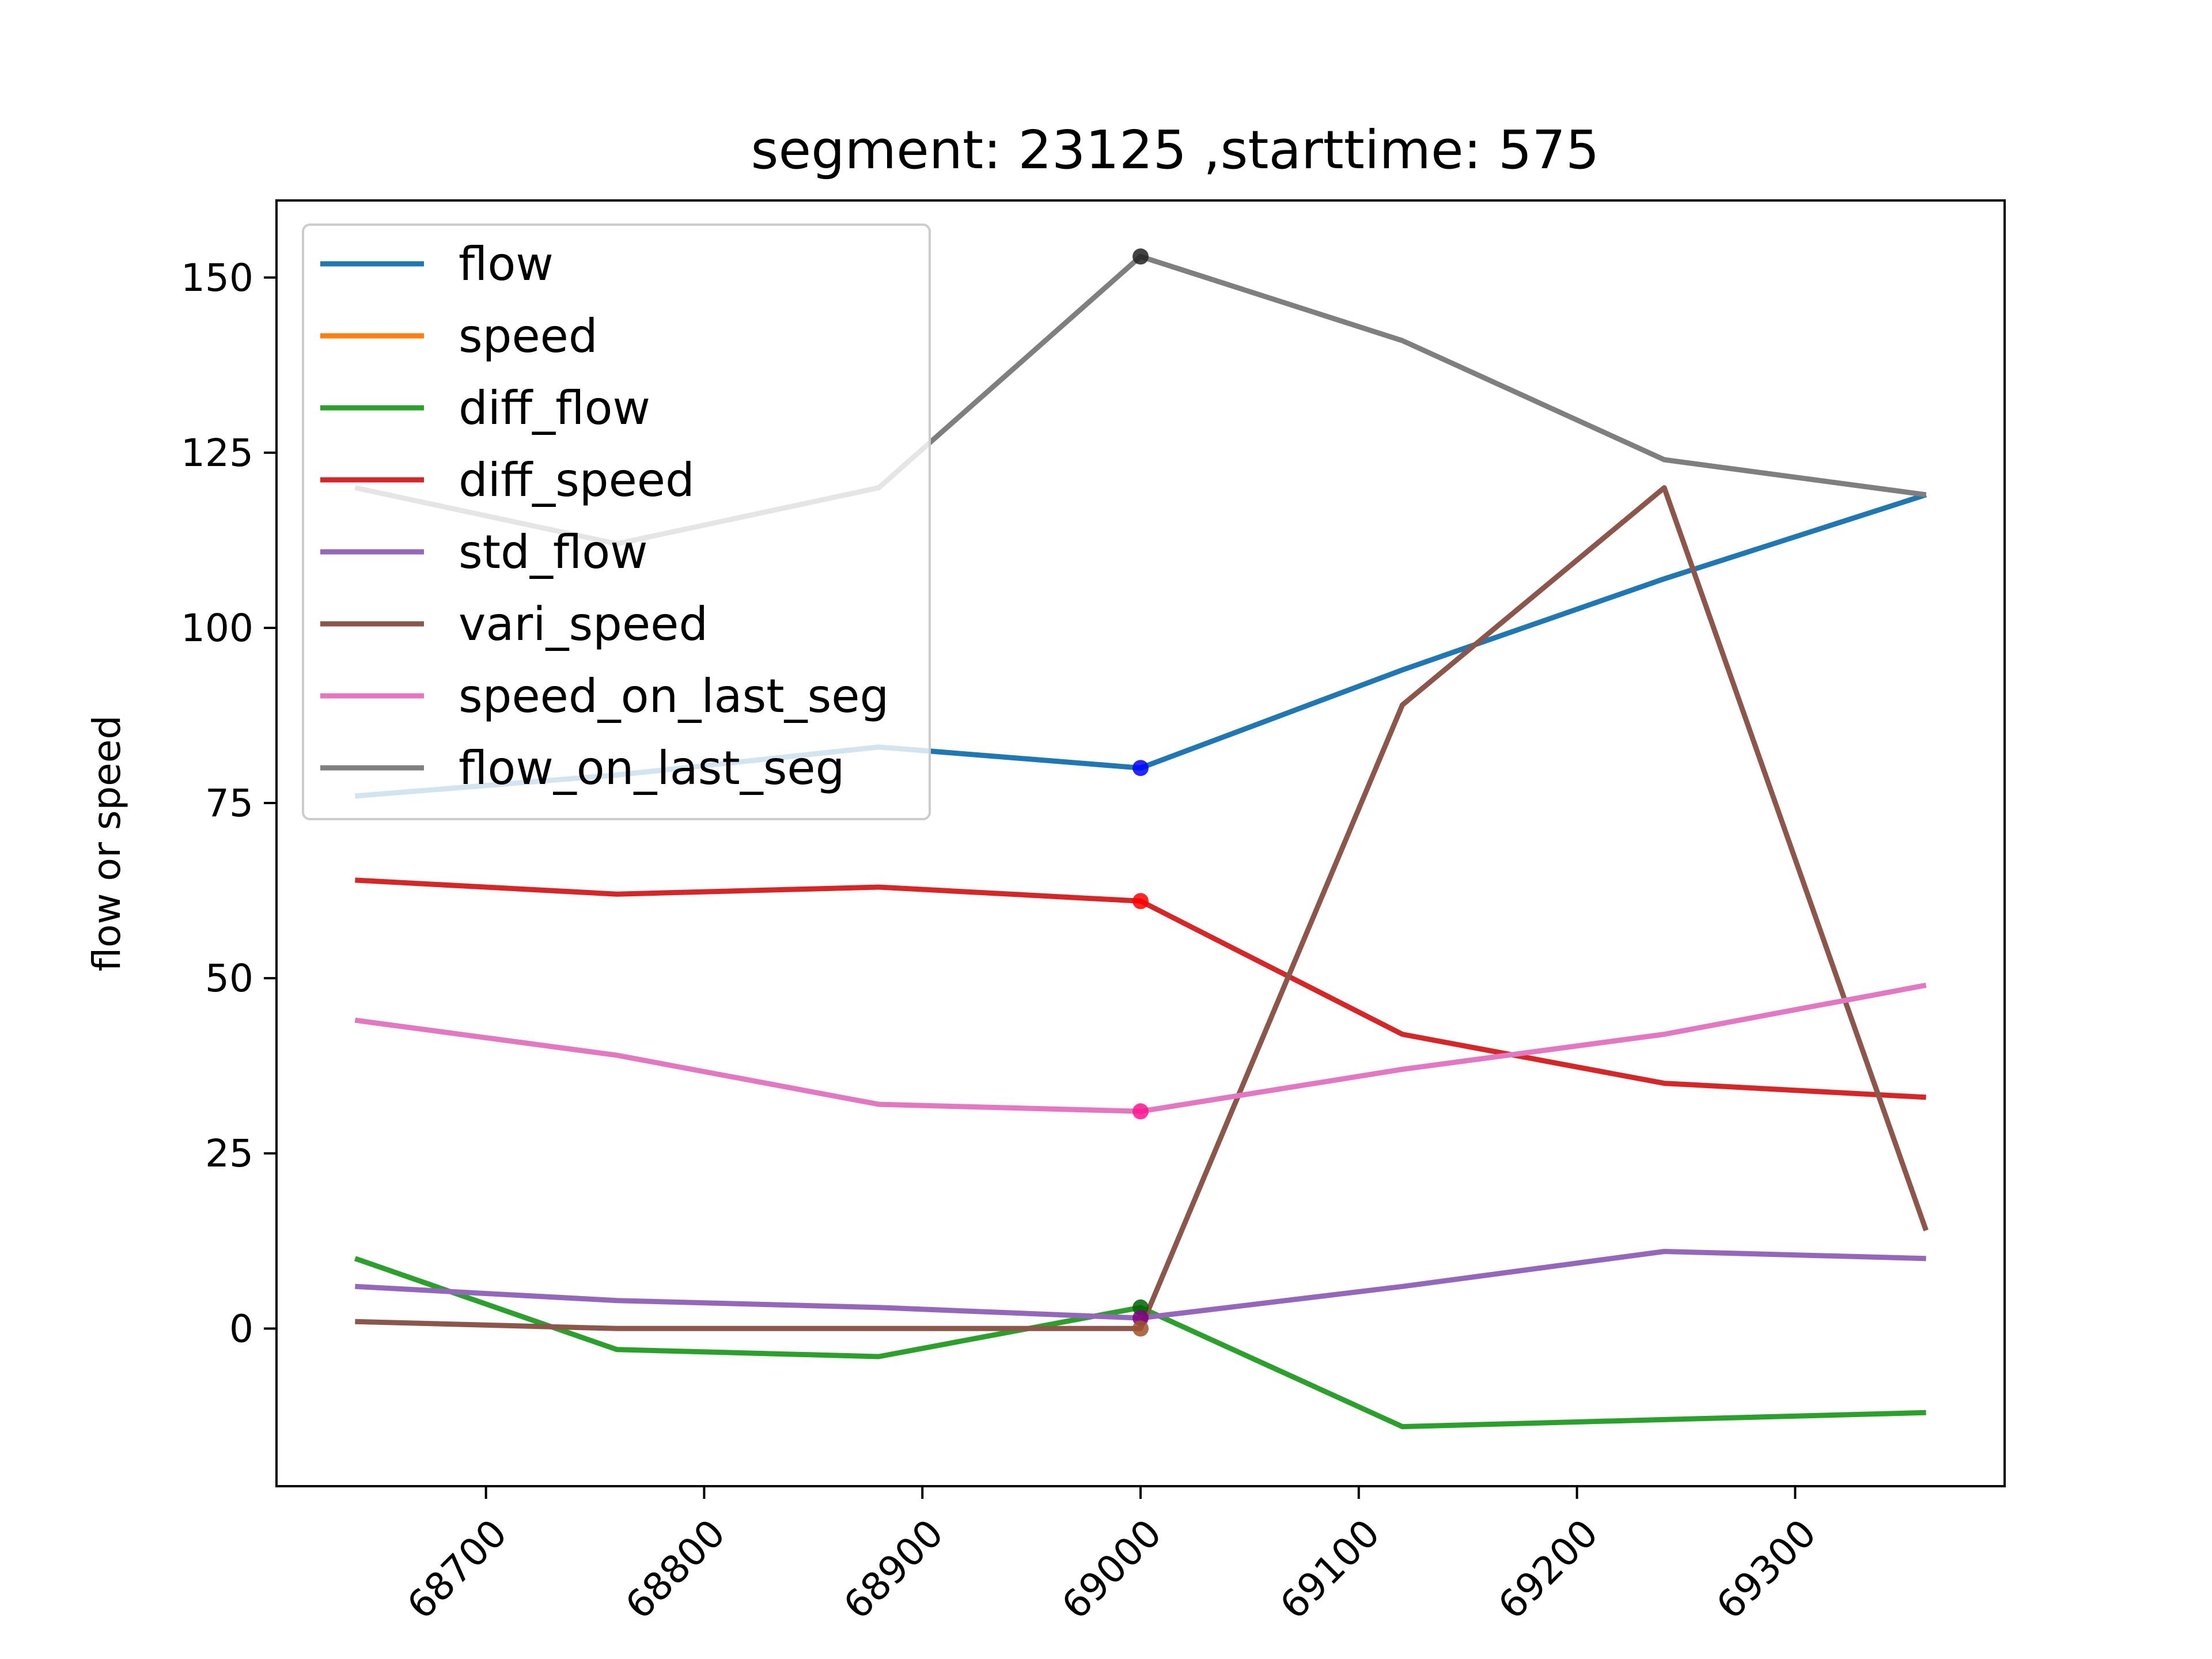 The image size is (2212, 1659). Describe the element at coordinates (1140, 1111) in the screenshot. I see `marker-speed-on-last-seg` at that location.